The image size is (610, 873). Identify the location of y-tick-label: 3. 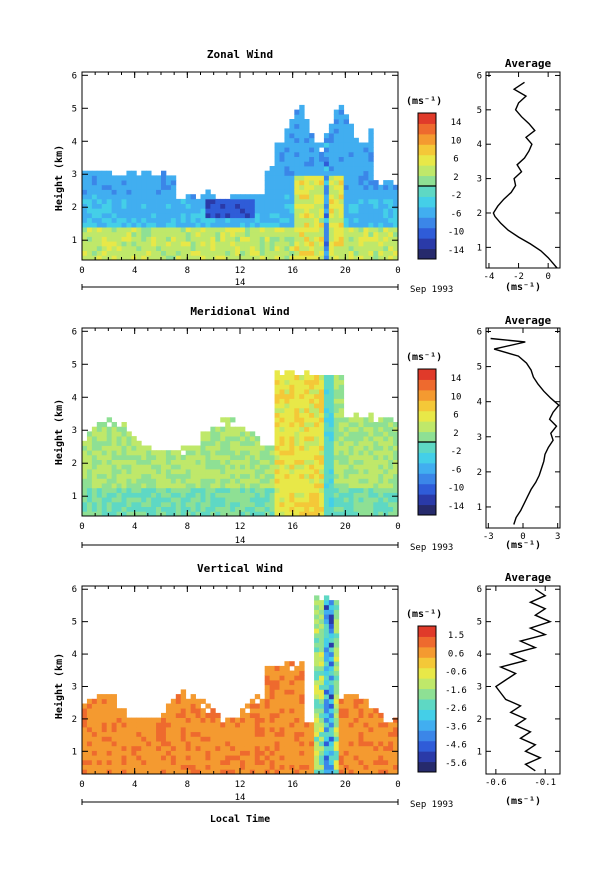
(74, 687).